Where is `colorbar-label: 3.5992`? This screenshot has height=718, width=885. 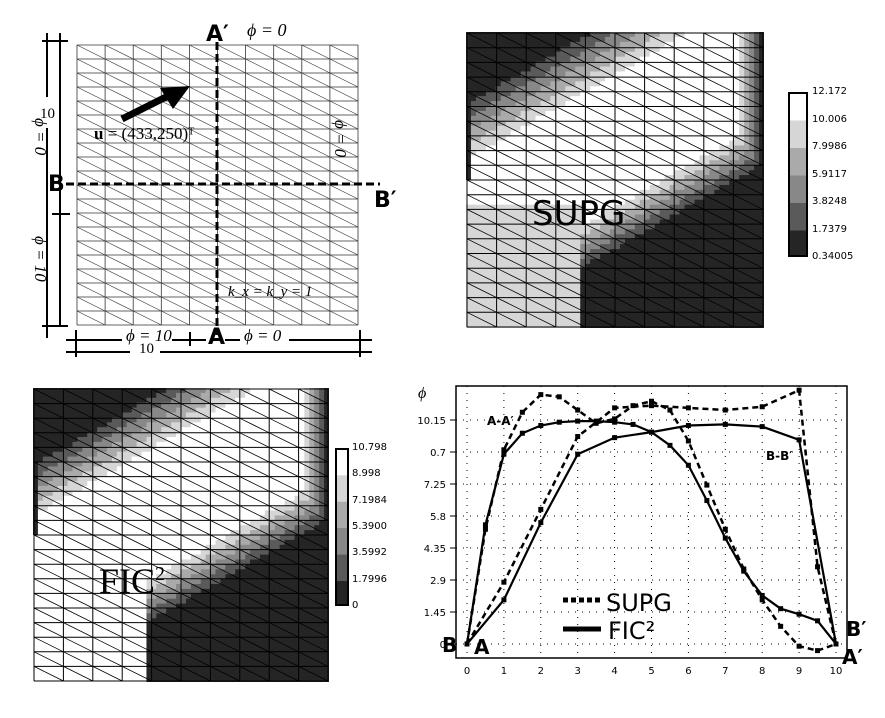
colorbar-label: 3.5992 is located at coordinates (369, 553).